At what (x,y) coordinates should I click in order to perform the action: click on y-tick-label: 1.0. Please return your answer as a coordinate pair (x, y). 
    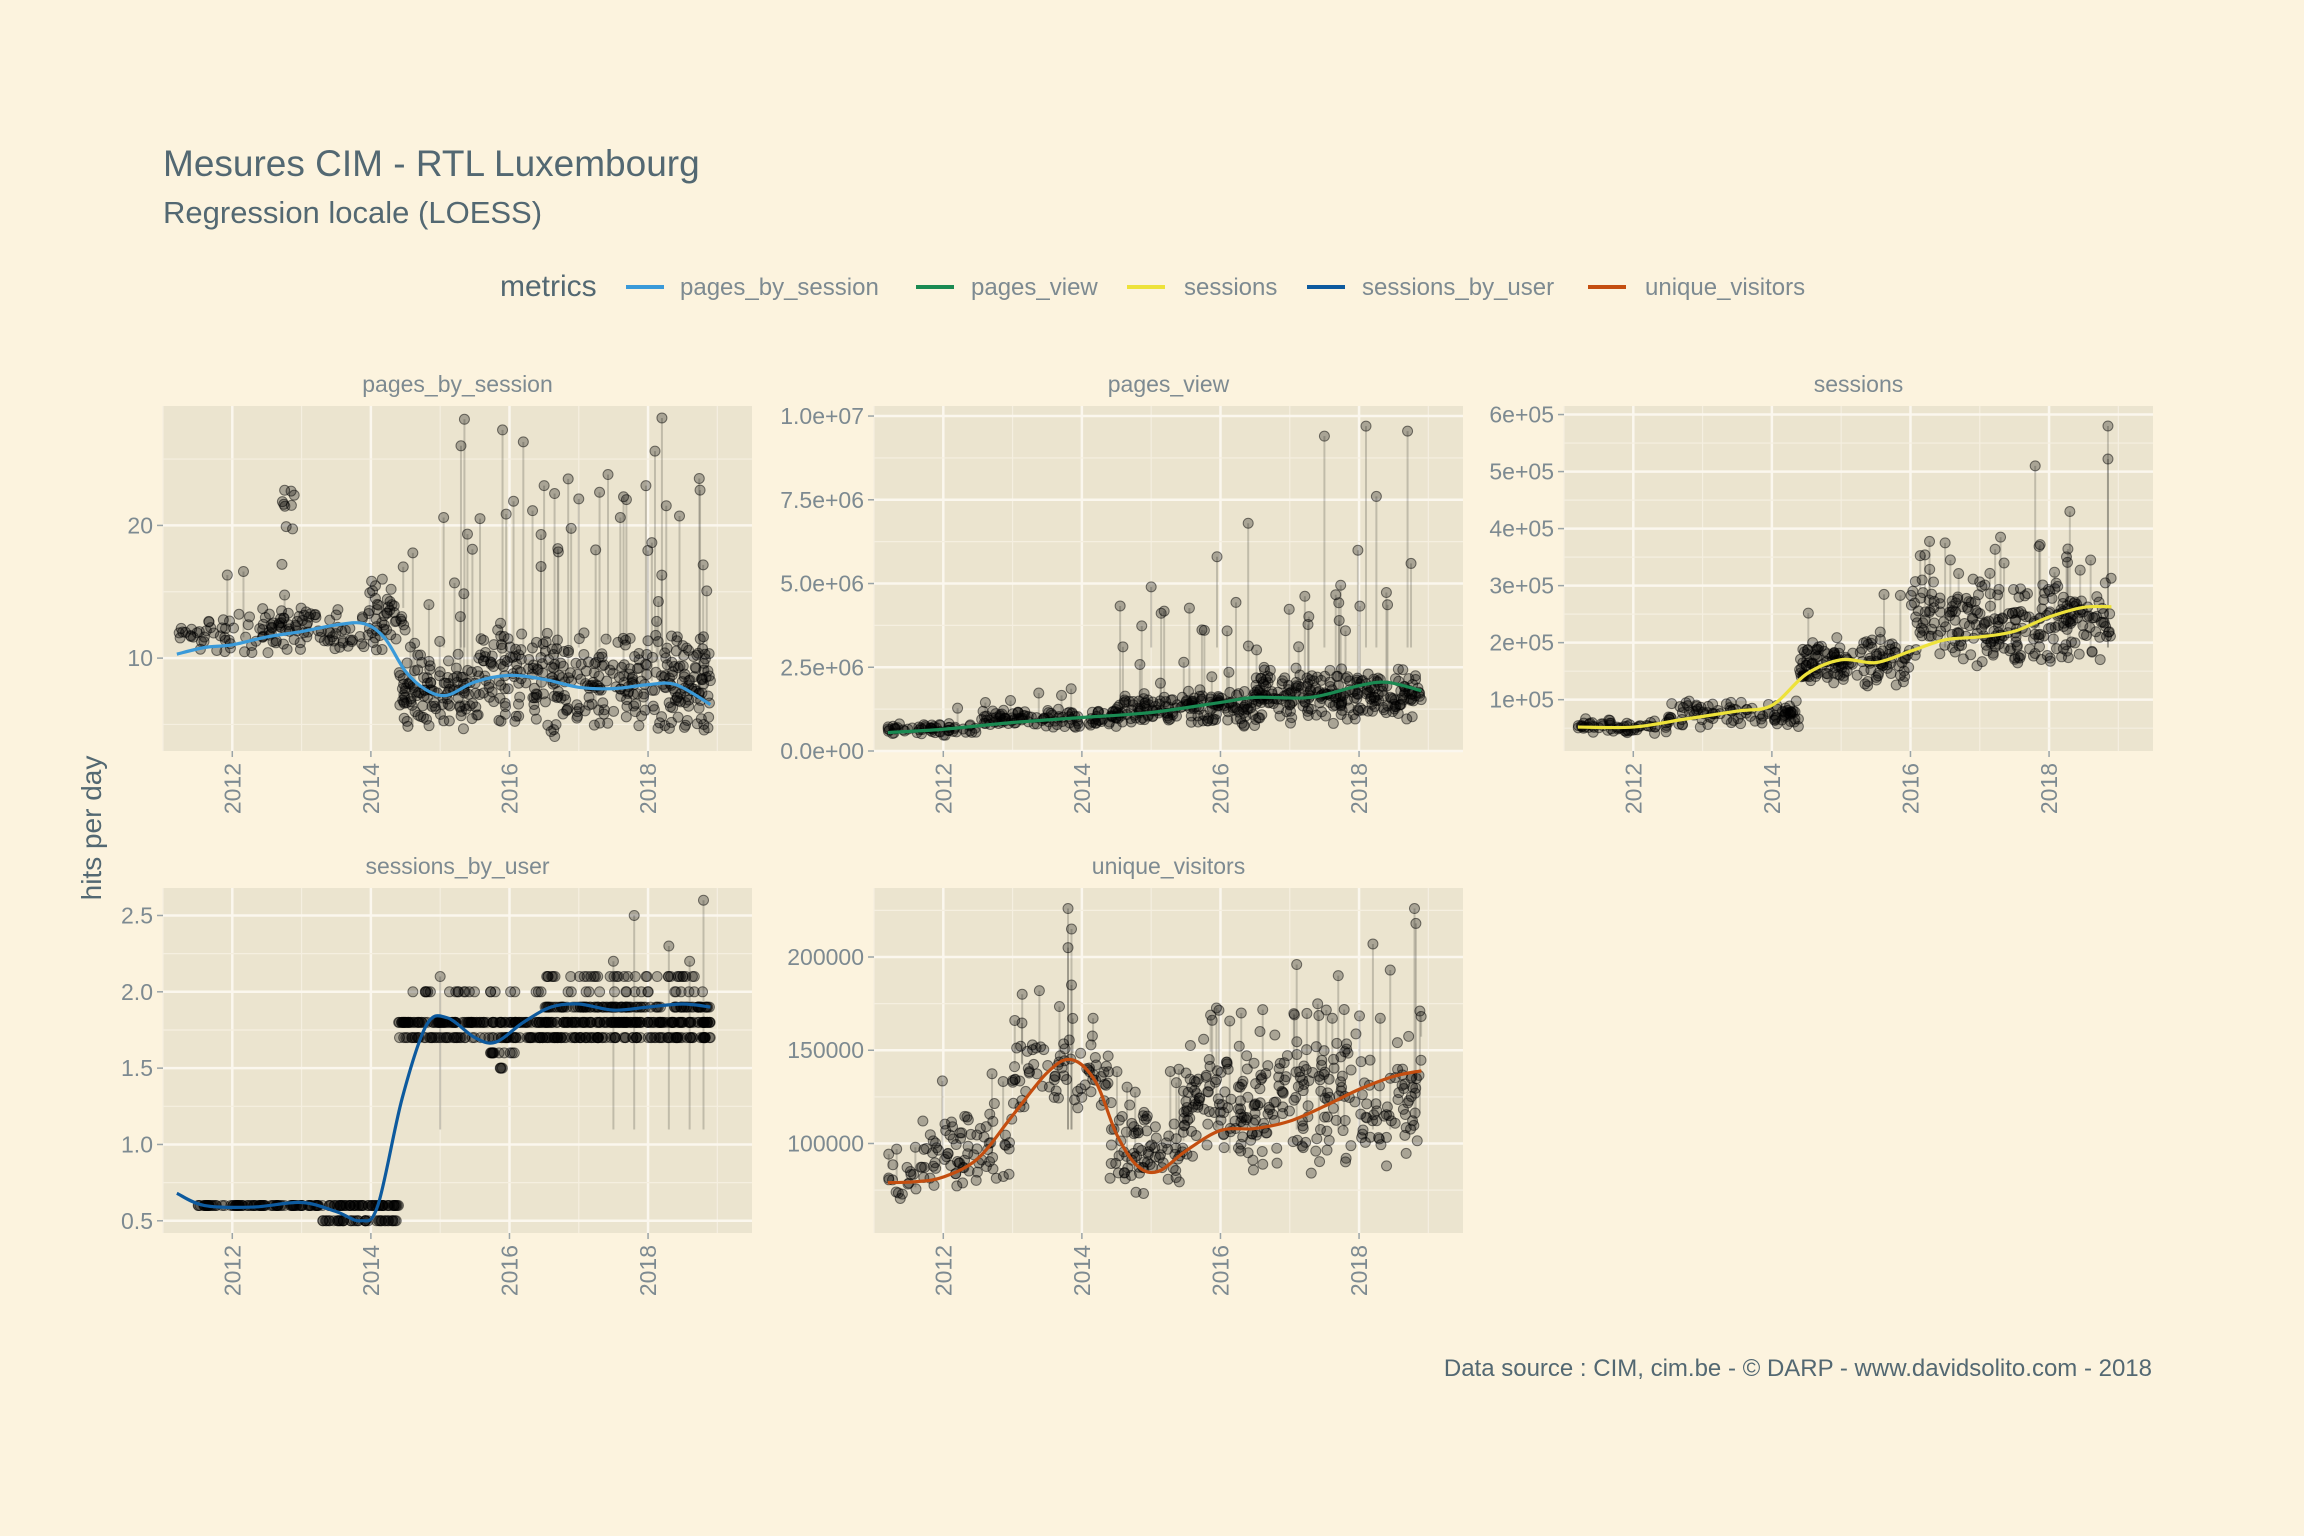
    Looking at the image, I should click on (137, 1144).